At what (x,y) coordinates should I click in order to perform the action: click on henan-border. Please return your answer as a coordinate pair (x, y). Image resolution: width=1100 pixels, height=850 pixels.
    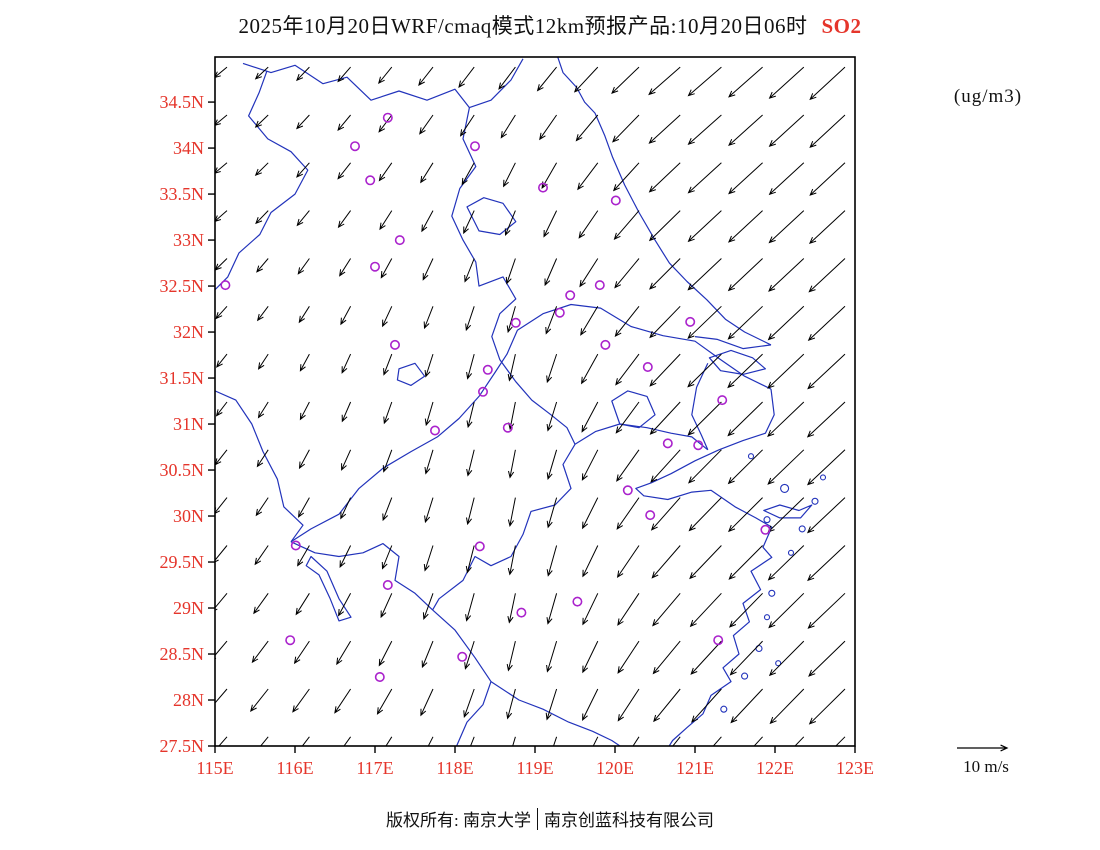
    Looking at the image, I should click on (262, 180).